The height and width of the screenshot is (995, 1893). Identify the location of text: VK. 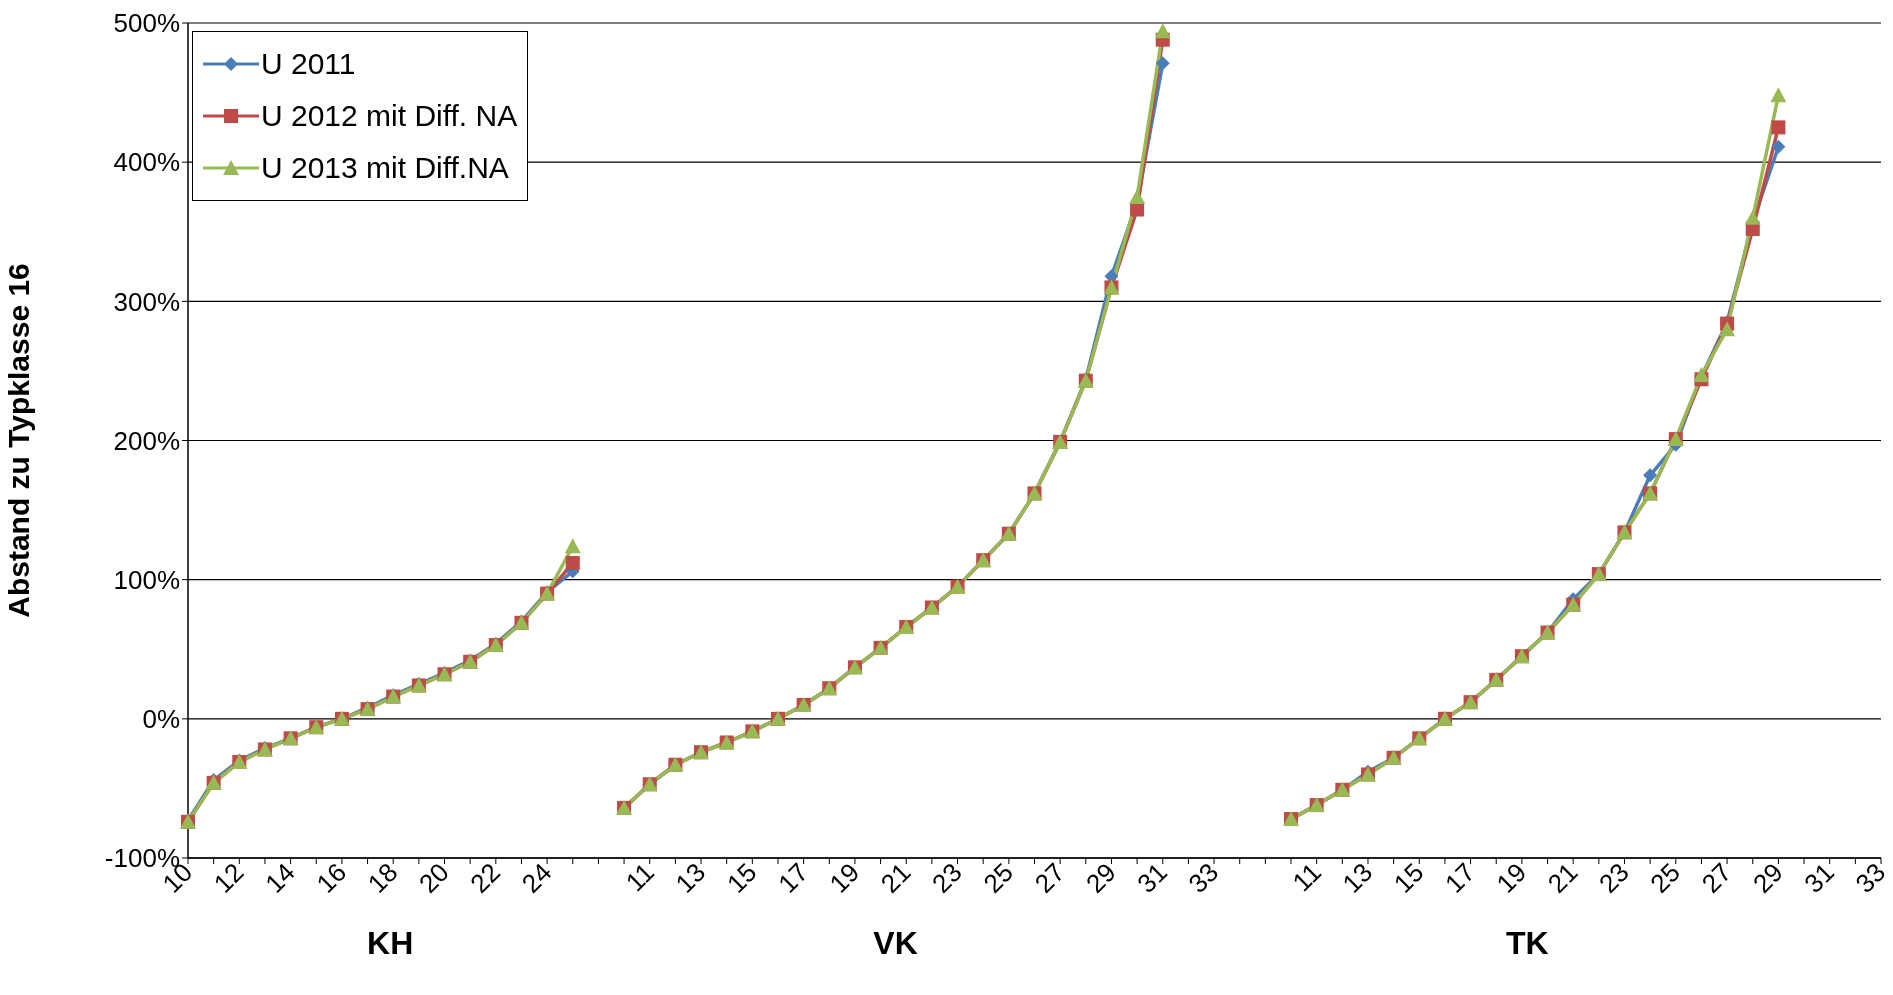
(895, 943).